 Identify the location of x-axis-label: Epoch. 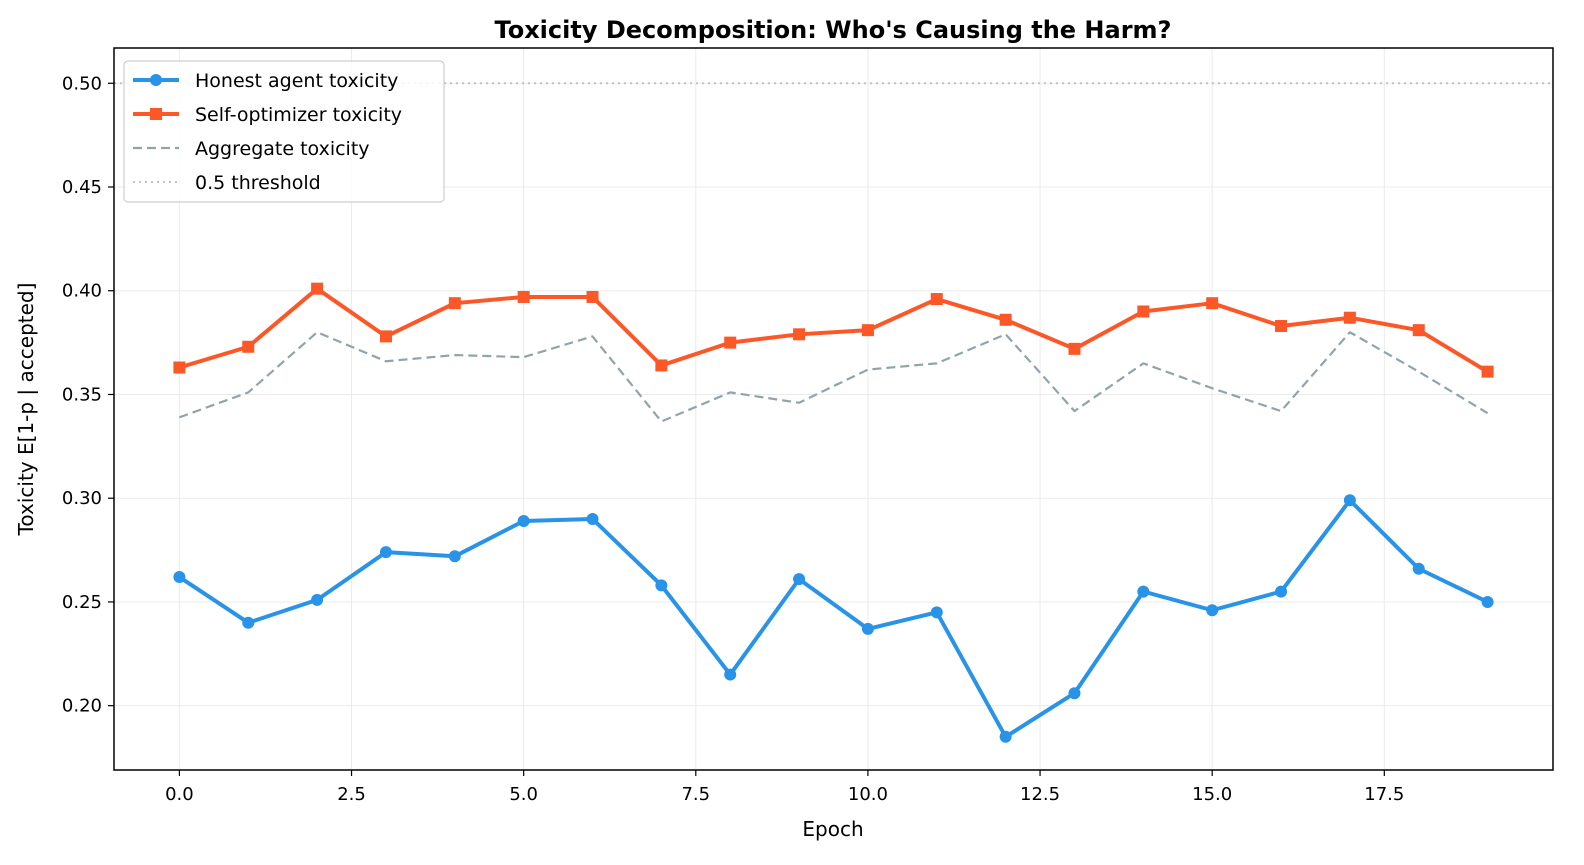
(832, 829).